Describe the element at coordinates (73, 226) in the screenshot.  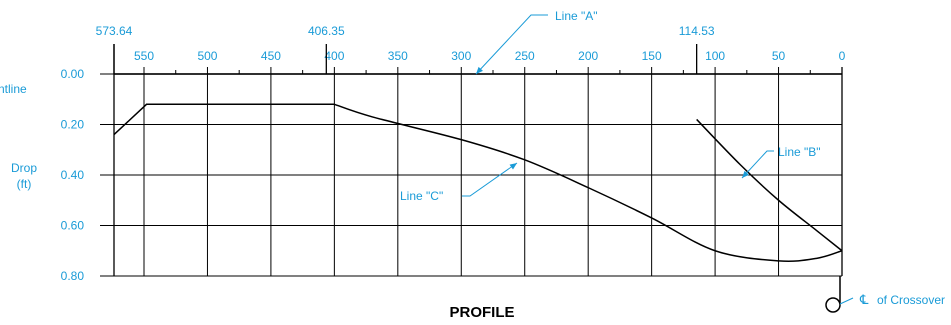
I see `y-tick-label: 0.60` at that location.